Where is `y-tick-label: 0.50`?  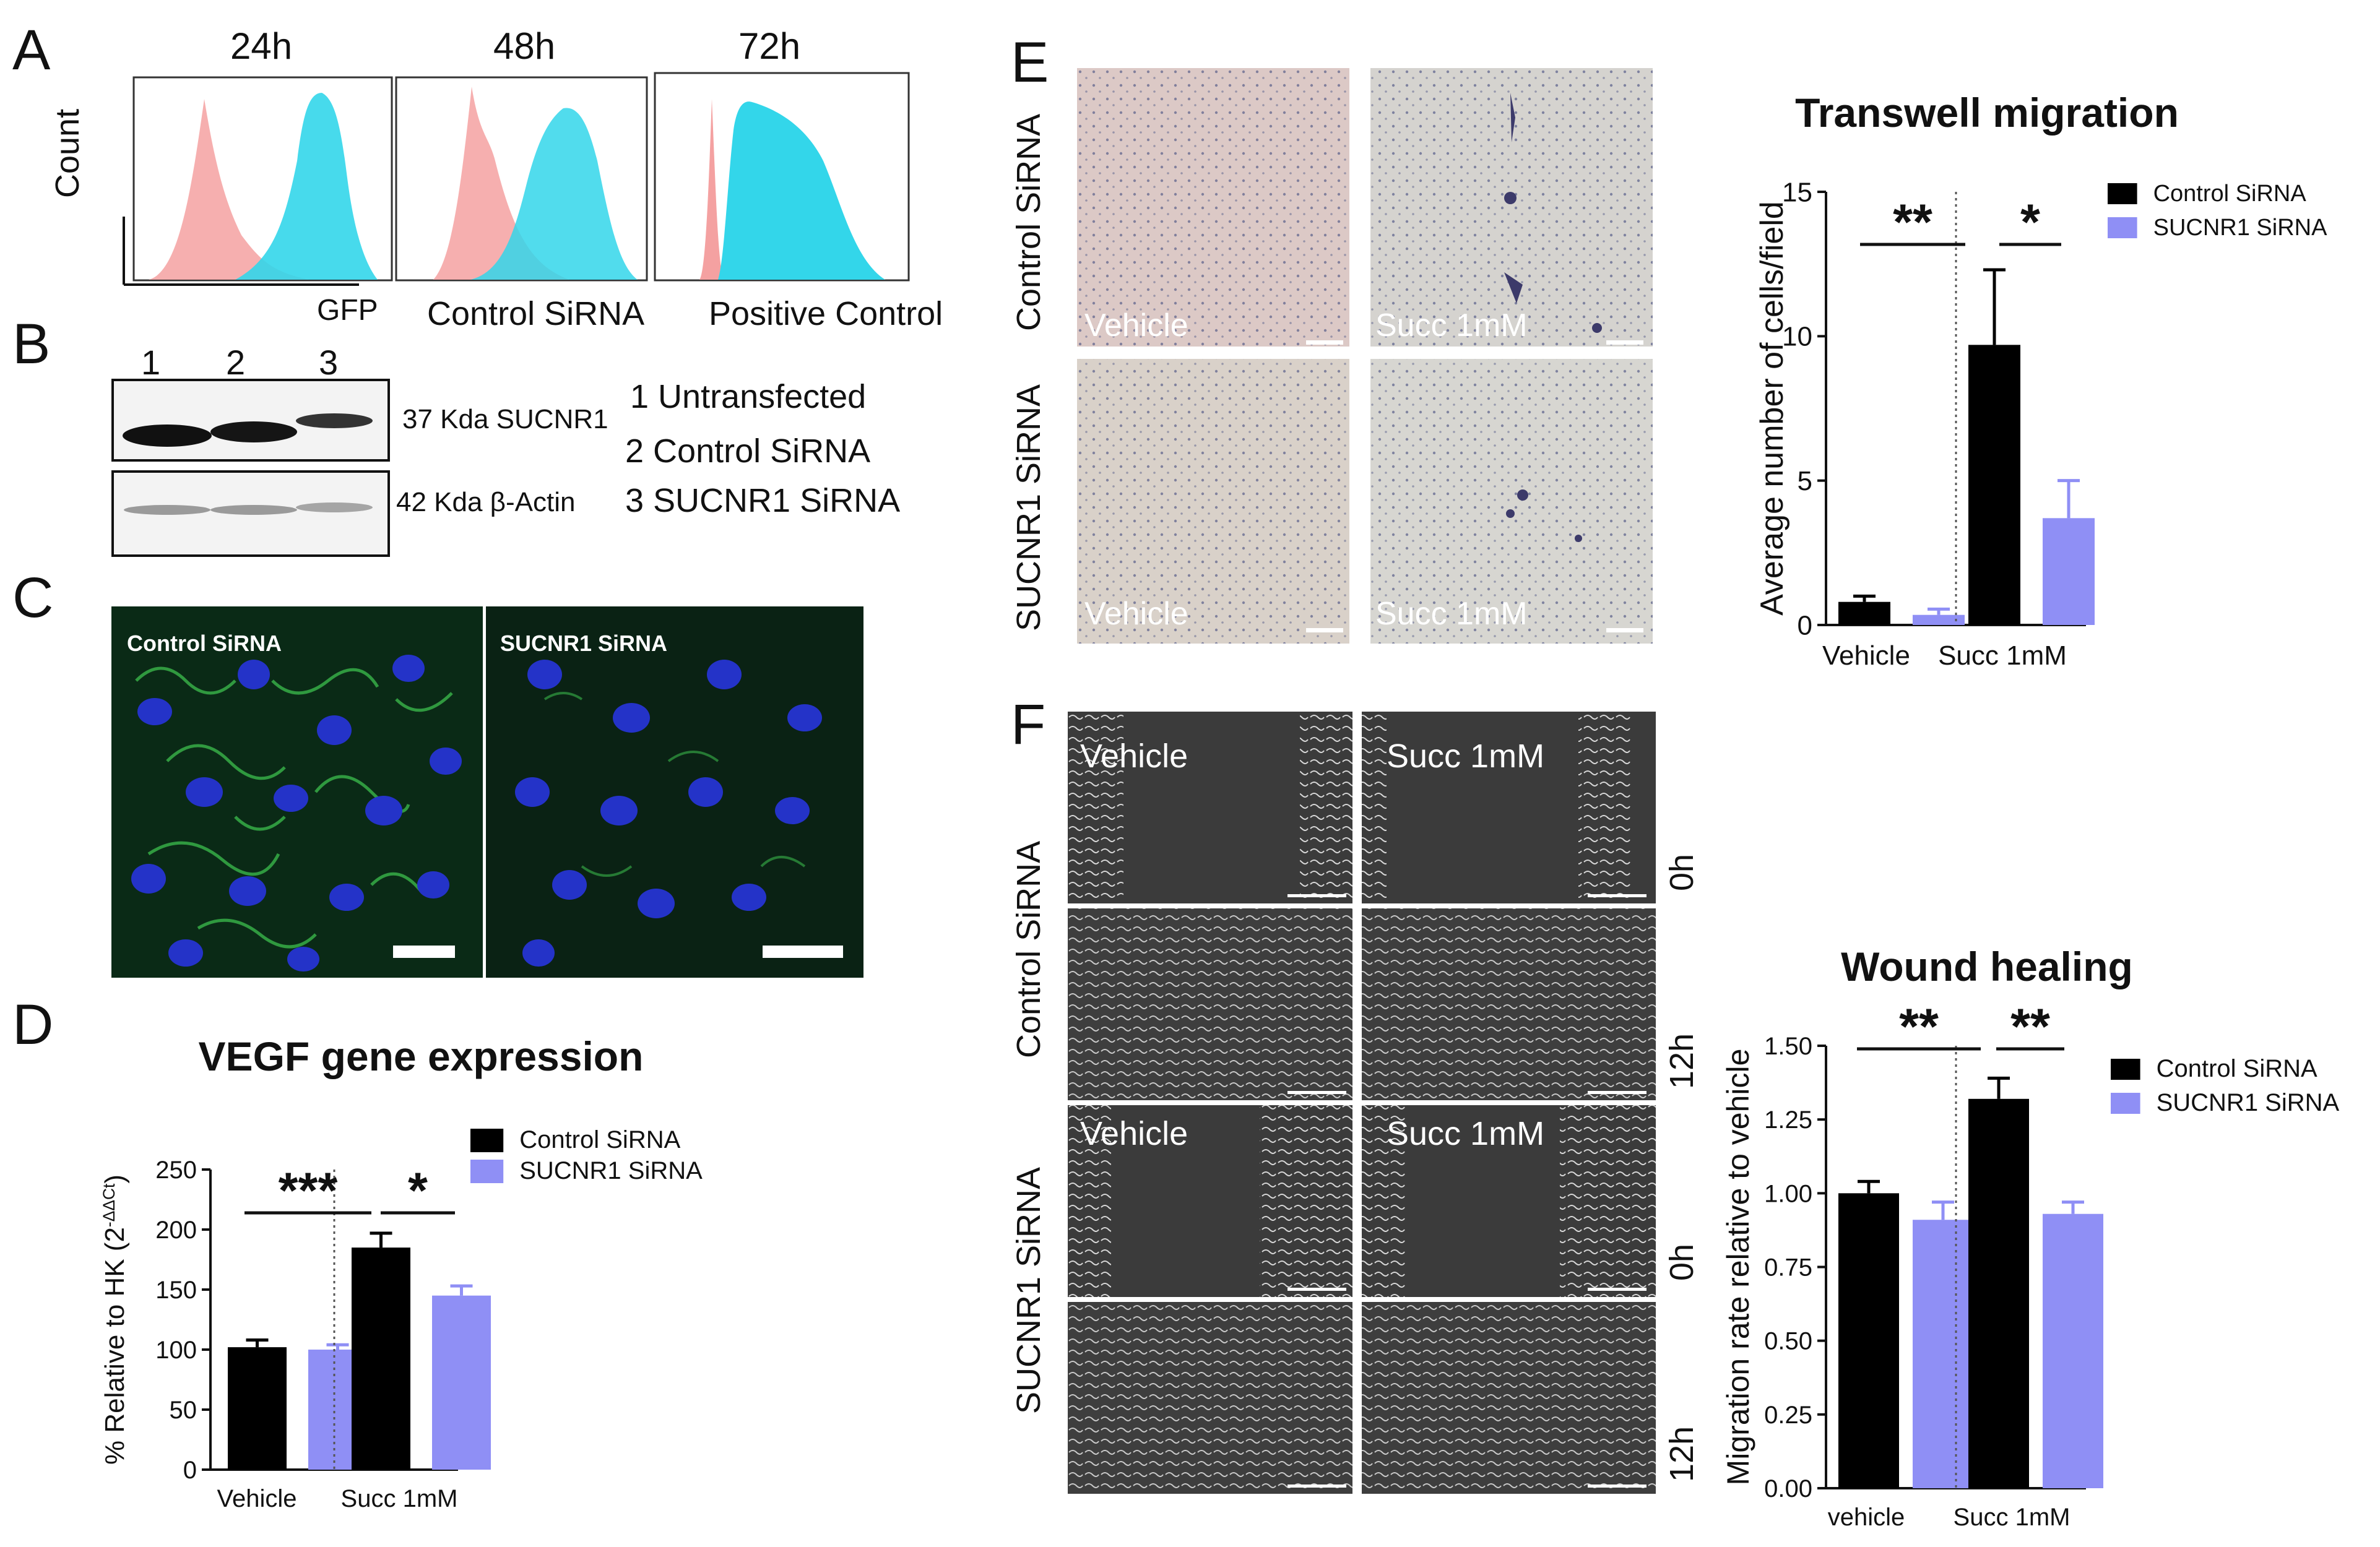
y-tick-label: 0.50 is located at coordinates (1788, 1341).